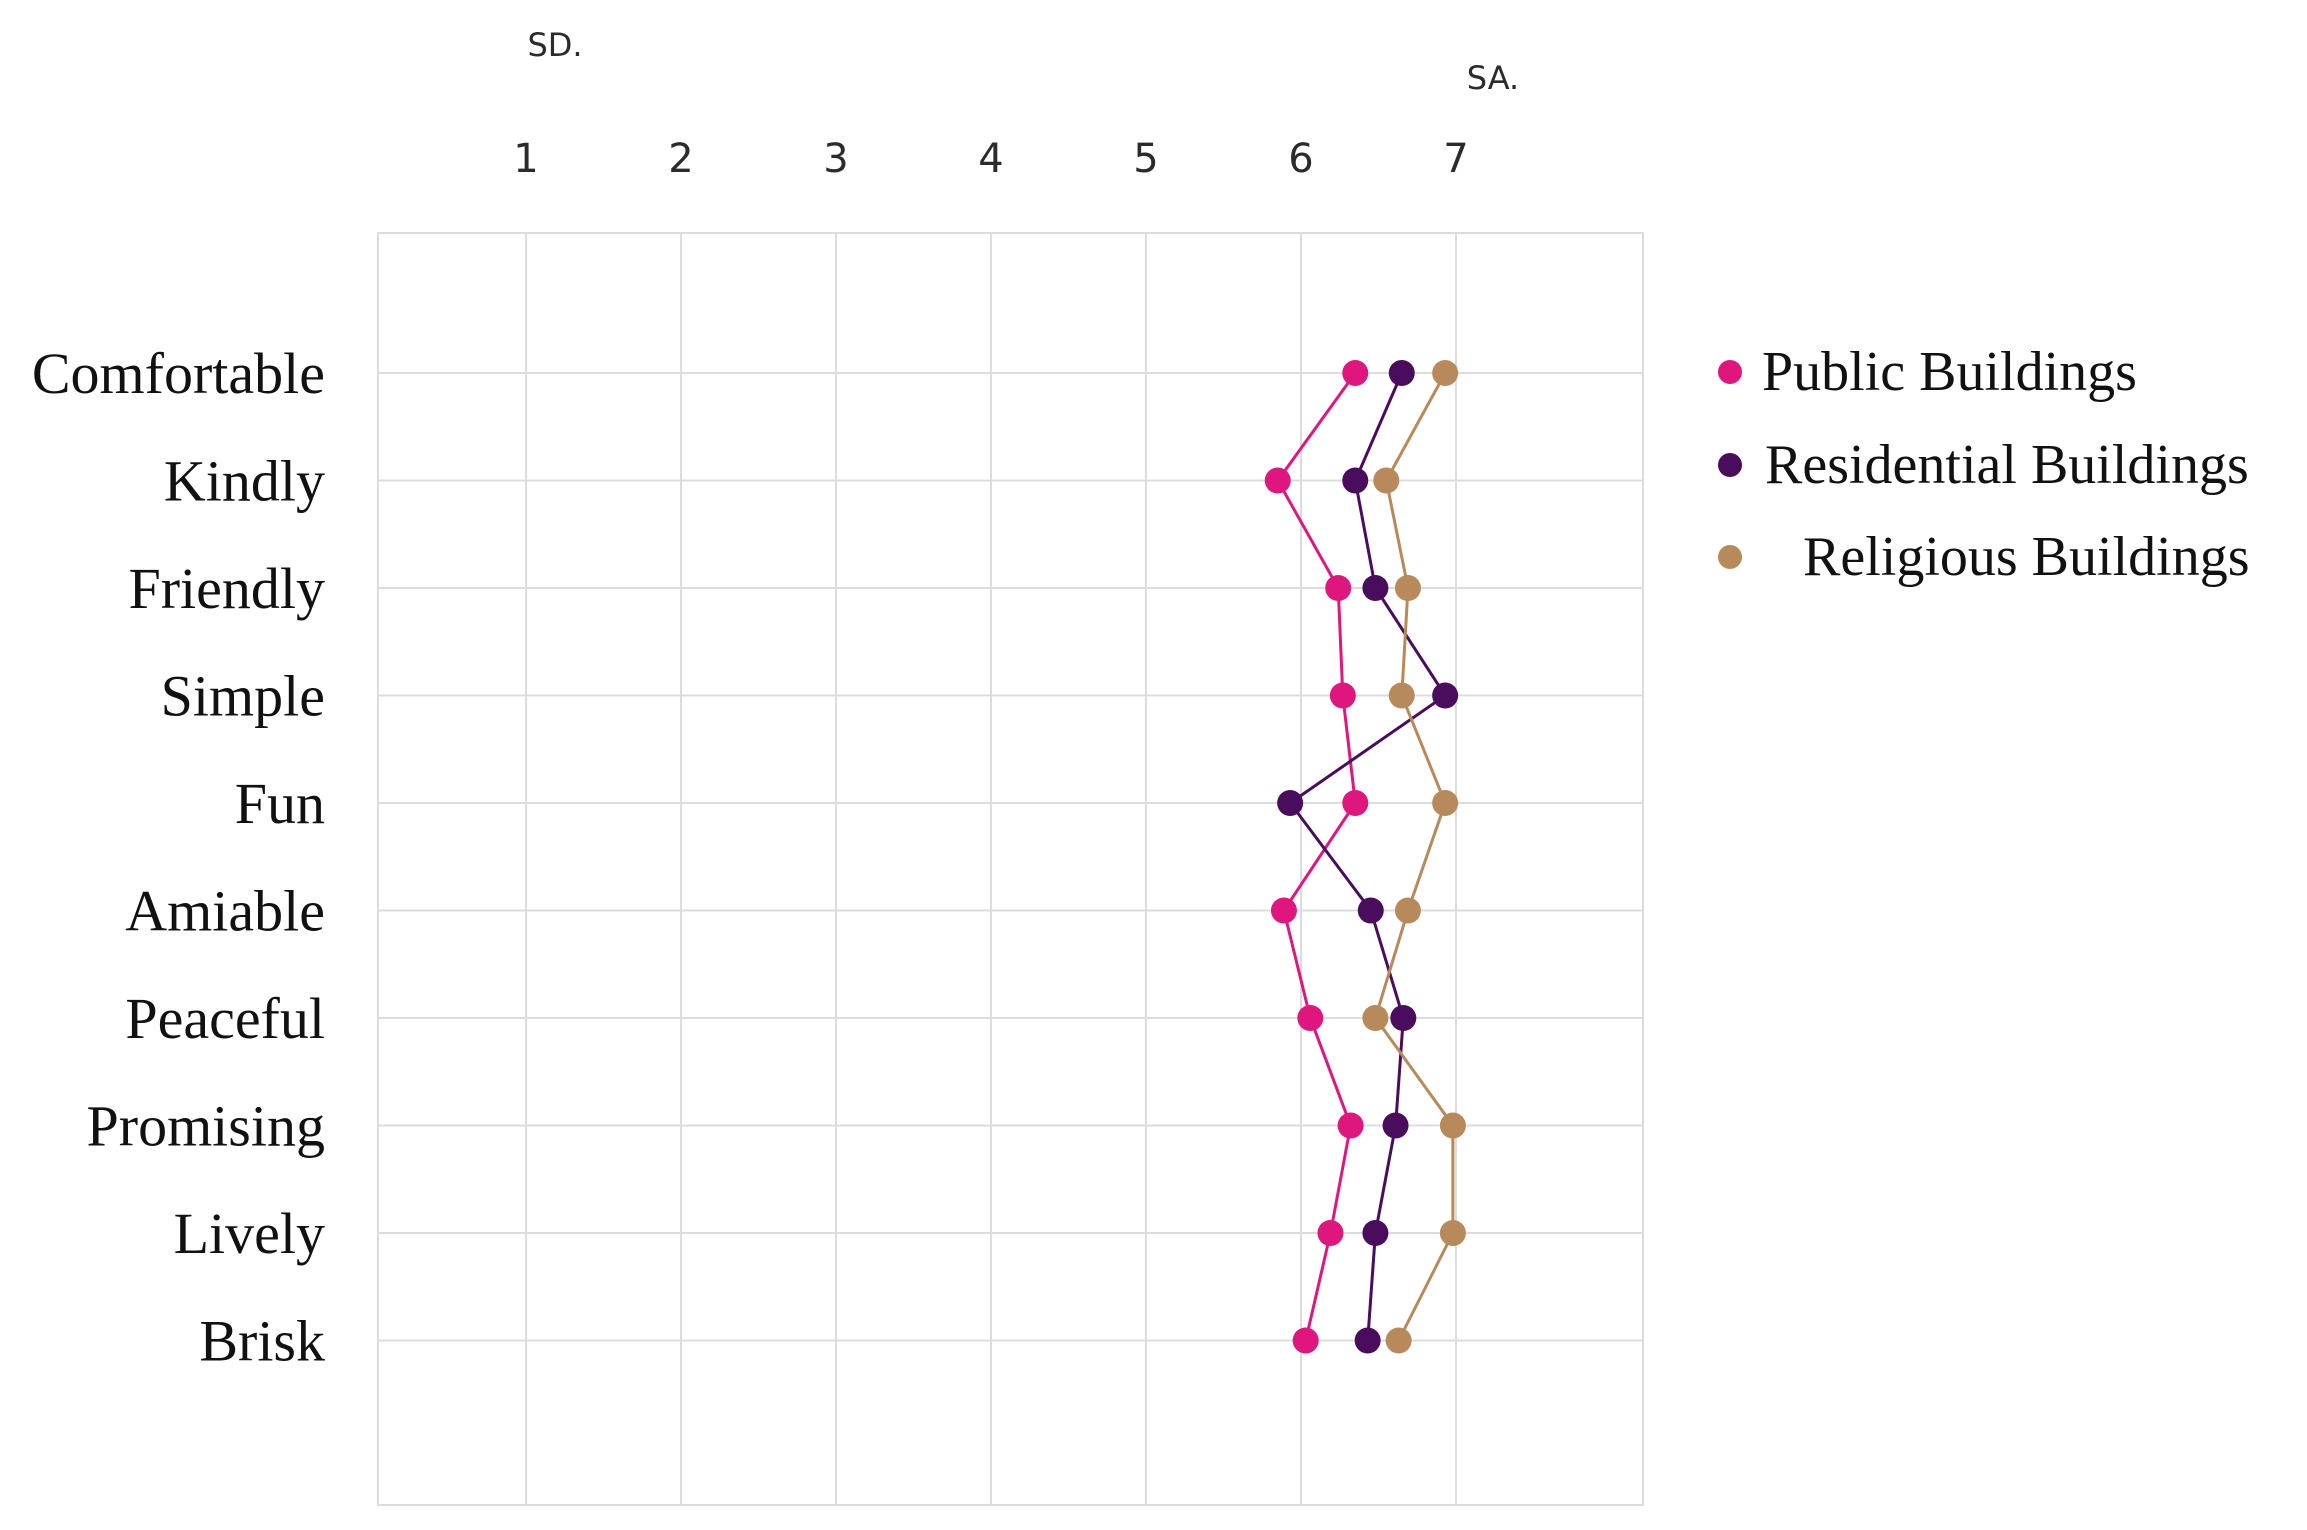 This screenshot has height=1530, width=2307. I want to click on row-label: Peaceful, so click(225, 1018).